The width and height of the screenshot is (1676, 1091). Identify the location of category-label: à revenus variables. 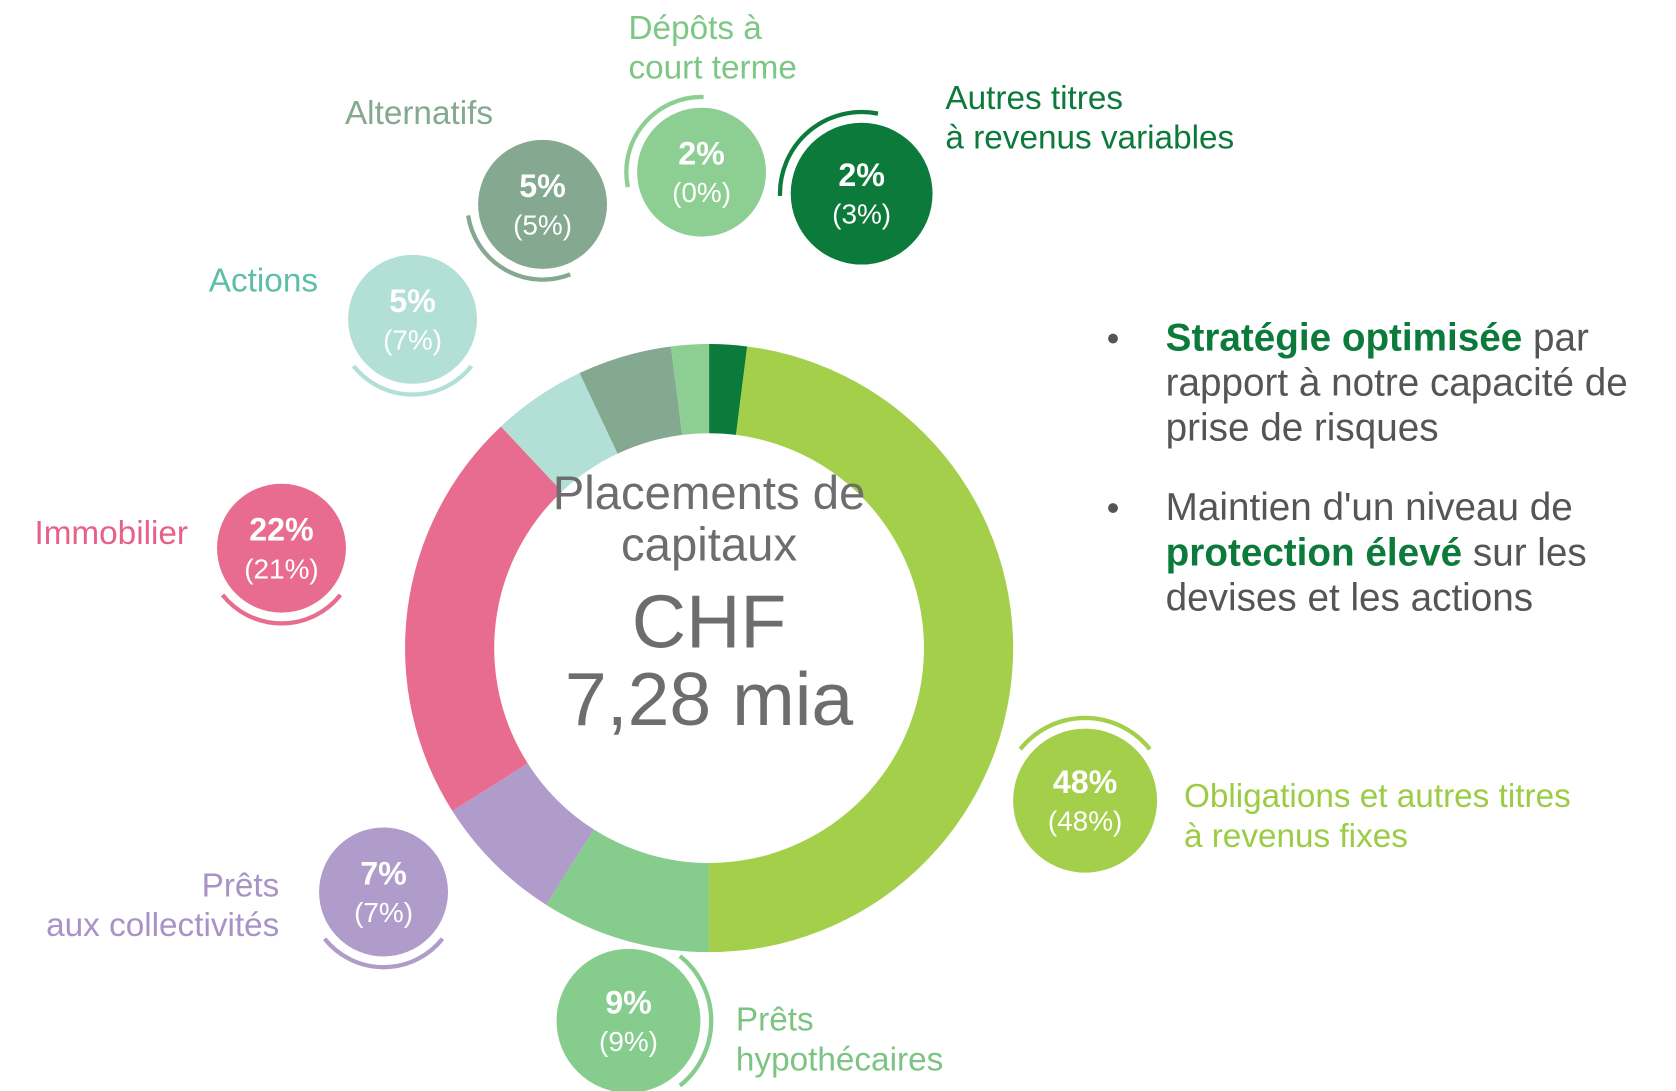
(1089, 138).